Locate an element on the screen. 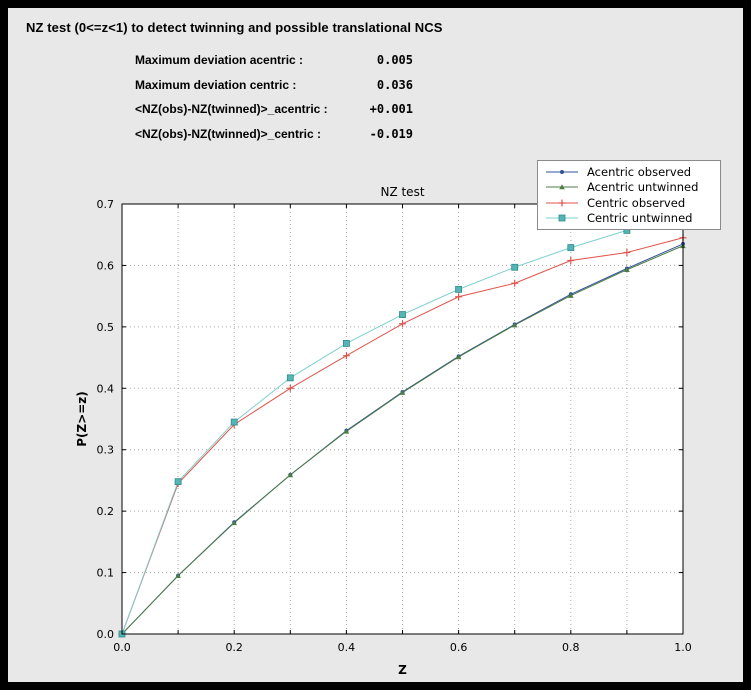 The image size is (751, 690). svg-text: NZ test is located at coordinates (402, 192).